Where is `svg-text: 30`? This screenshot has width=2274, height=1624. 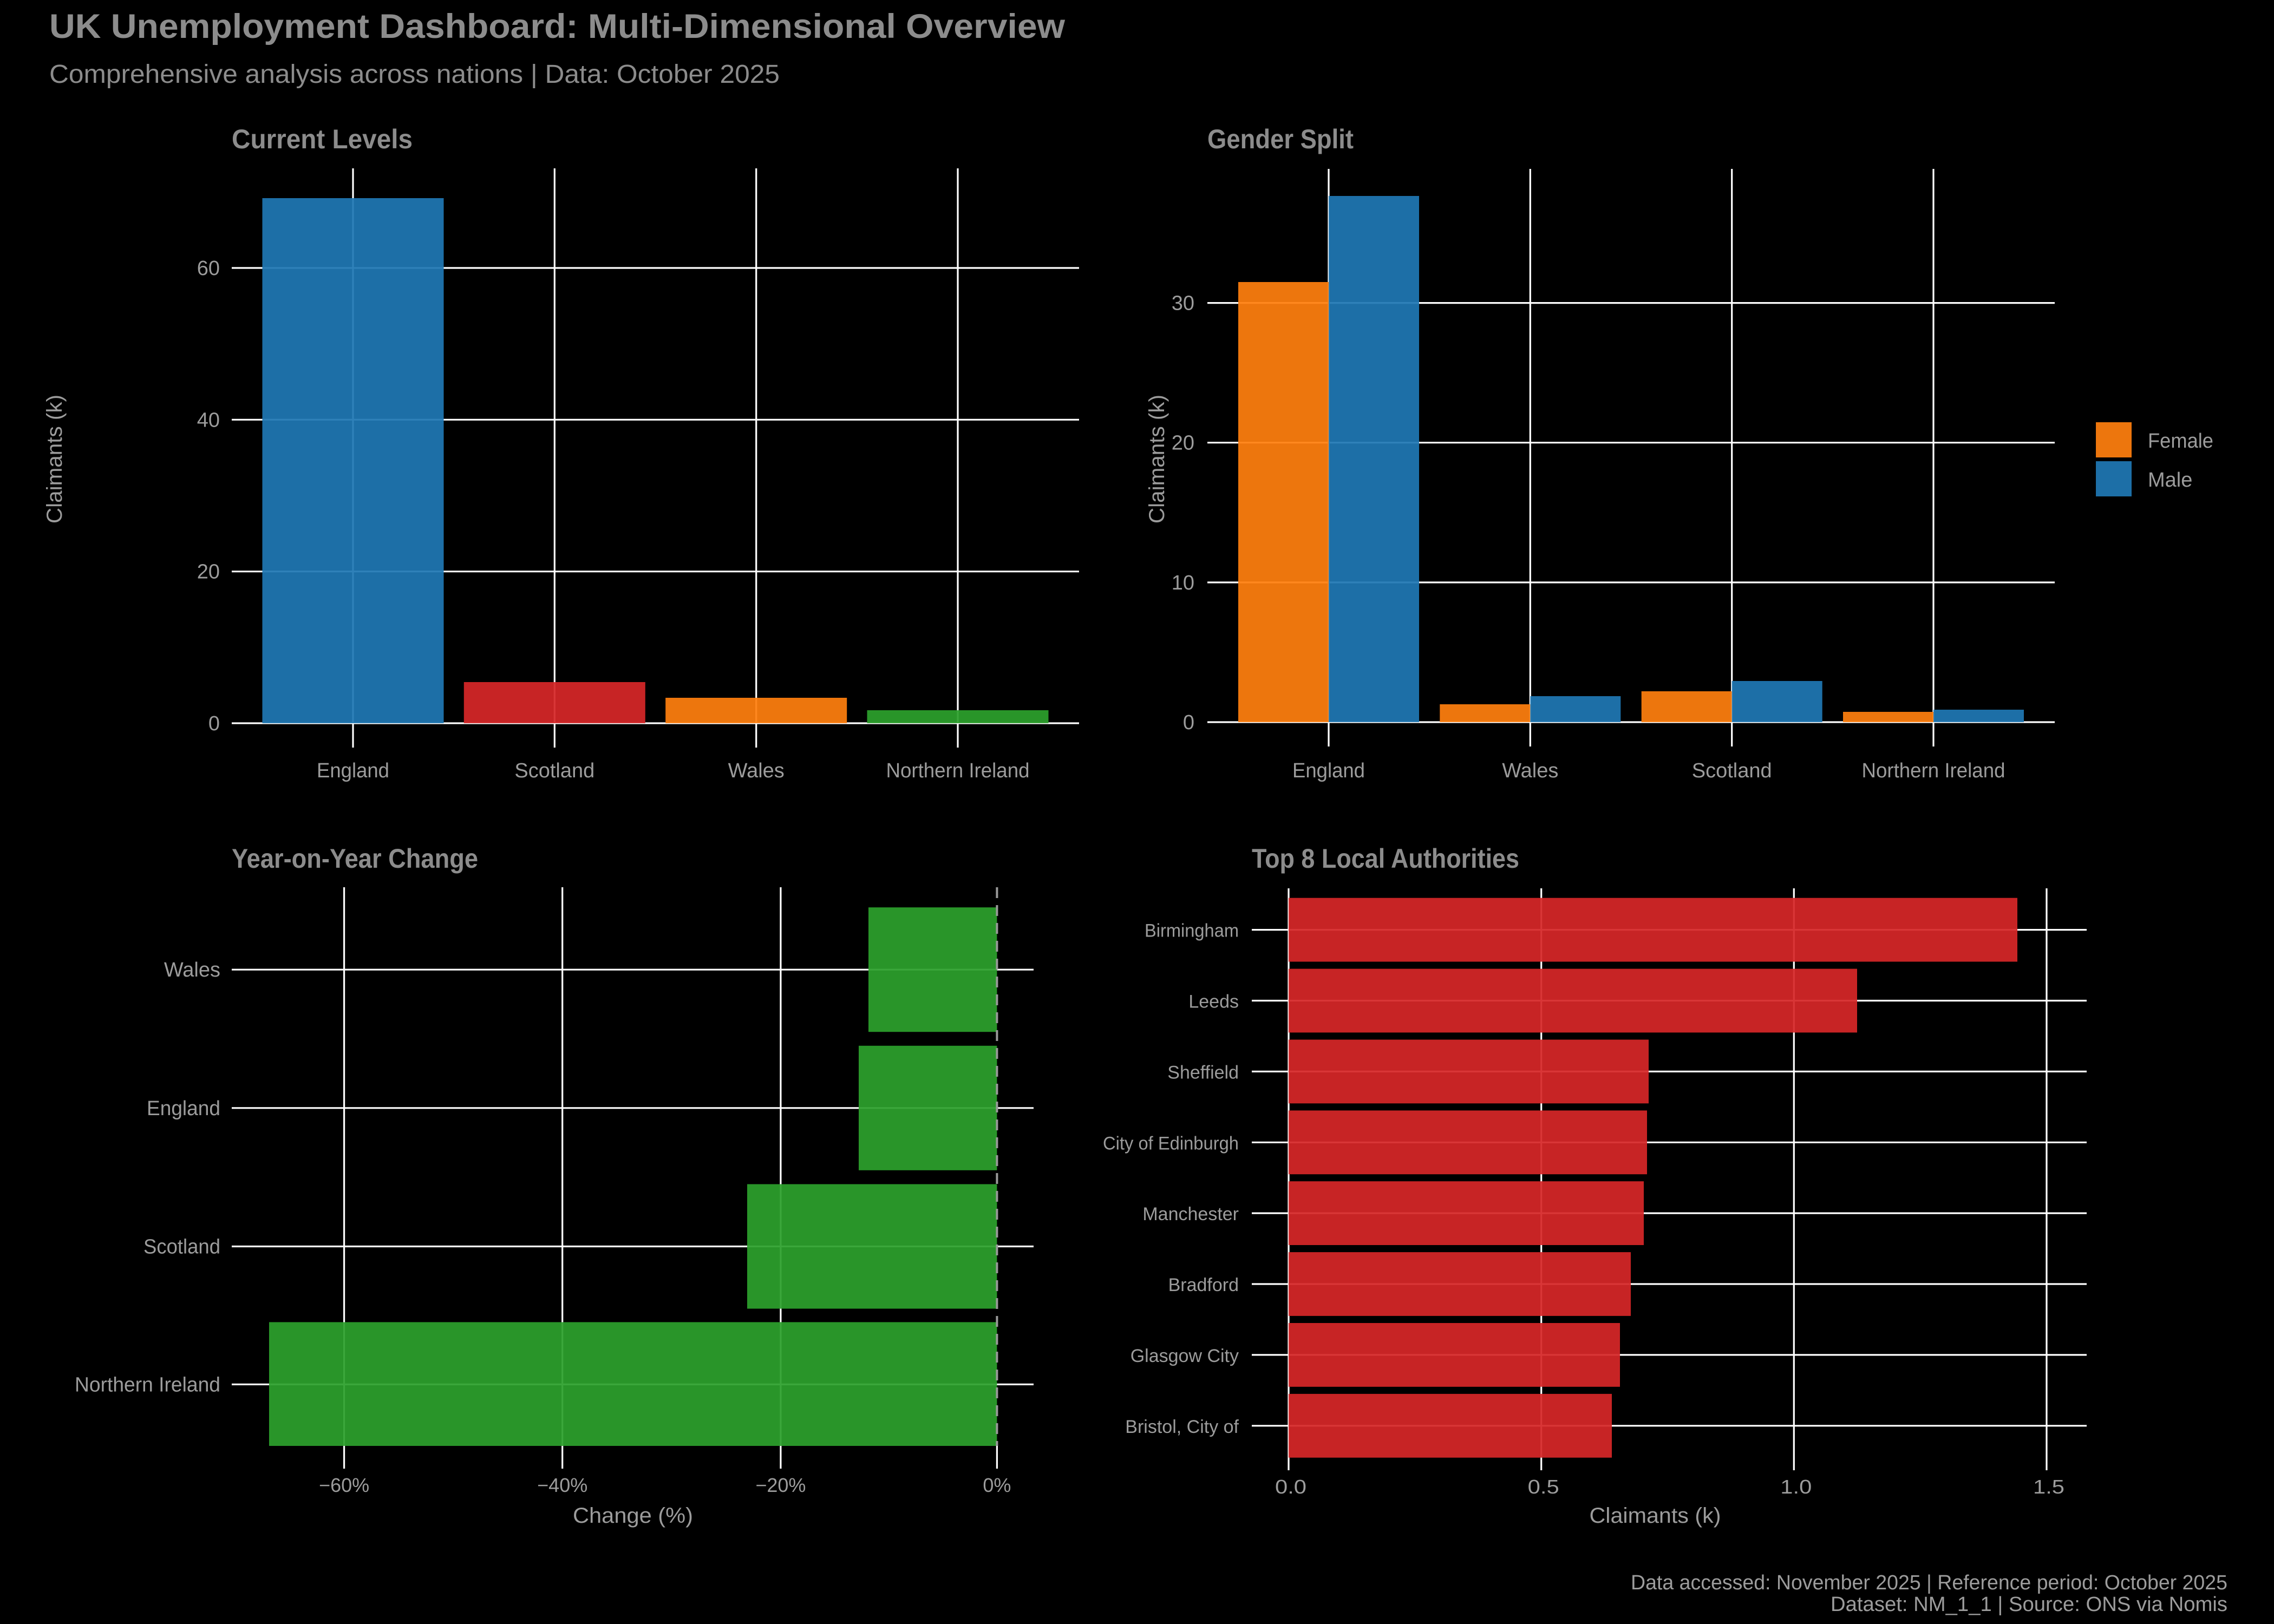
svg-text: 30 is located at coordinates (1183, 304).